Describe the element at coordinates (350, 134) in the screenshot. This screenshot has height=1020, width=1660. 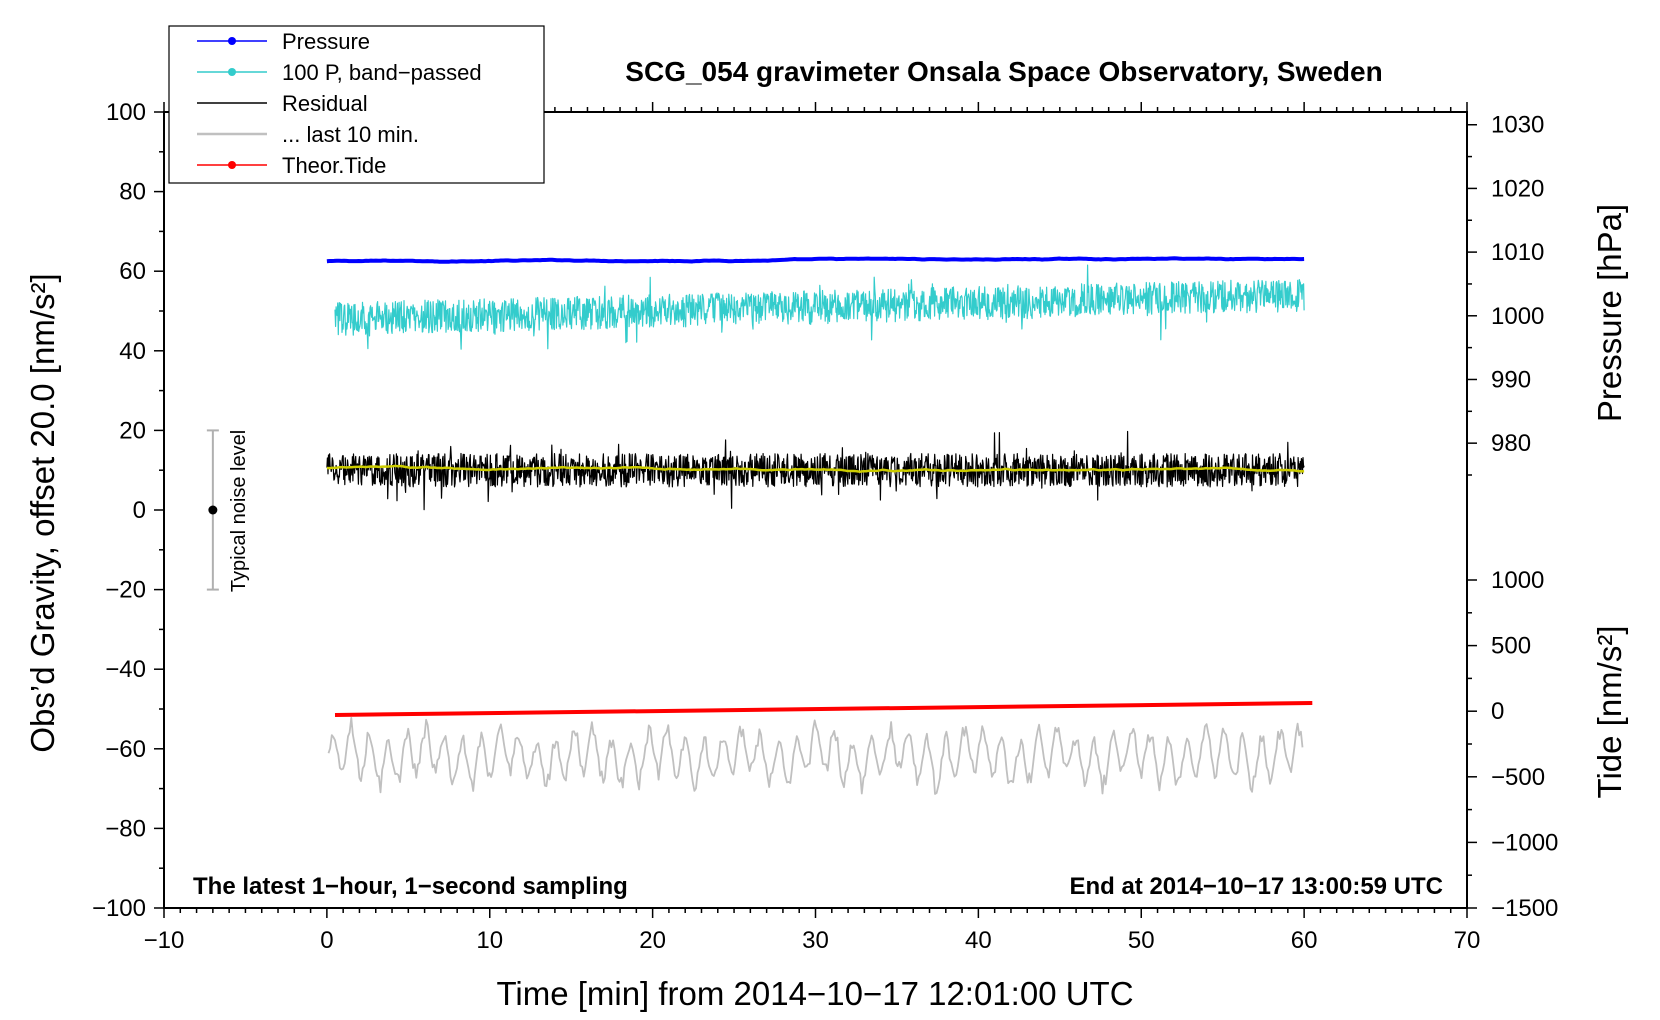
I see `legend-label: ... last 10 min.` at that location.